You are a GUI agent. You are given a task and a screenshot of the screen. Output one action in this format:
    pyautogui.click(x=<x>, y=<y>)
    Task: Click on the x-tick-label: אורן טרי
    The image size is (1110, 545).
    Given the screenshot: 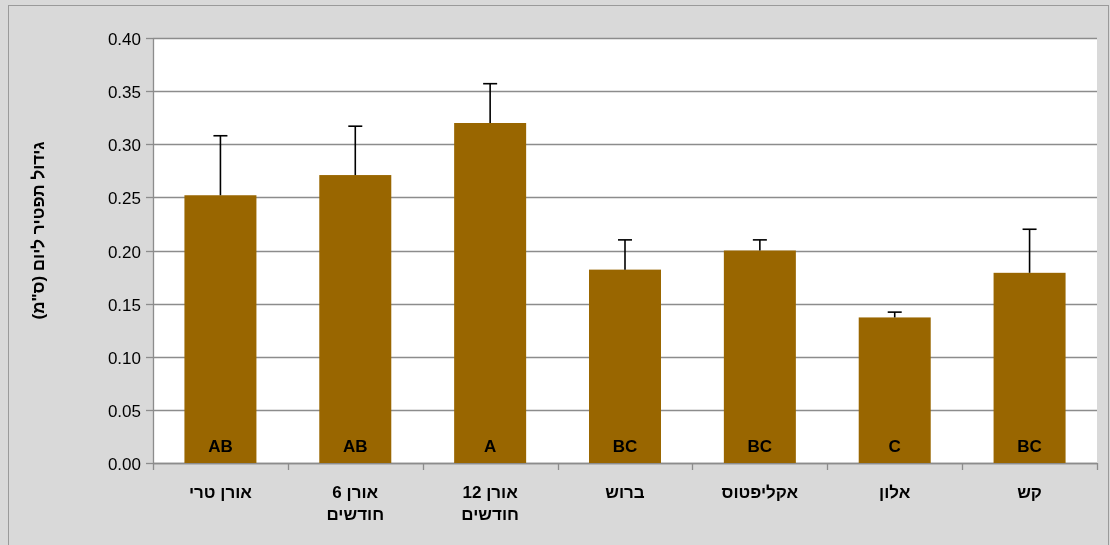 What is the action you would take?
    pyautogui.click(x=220, y=492)
    